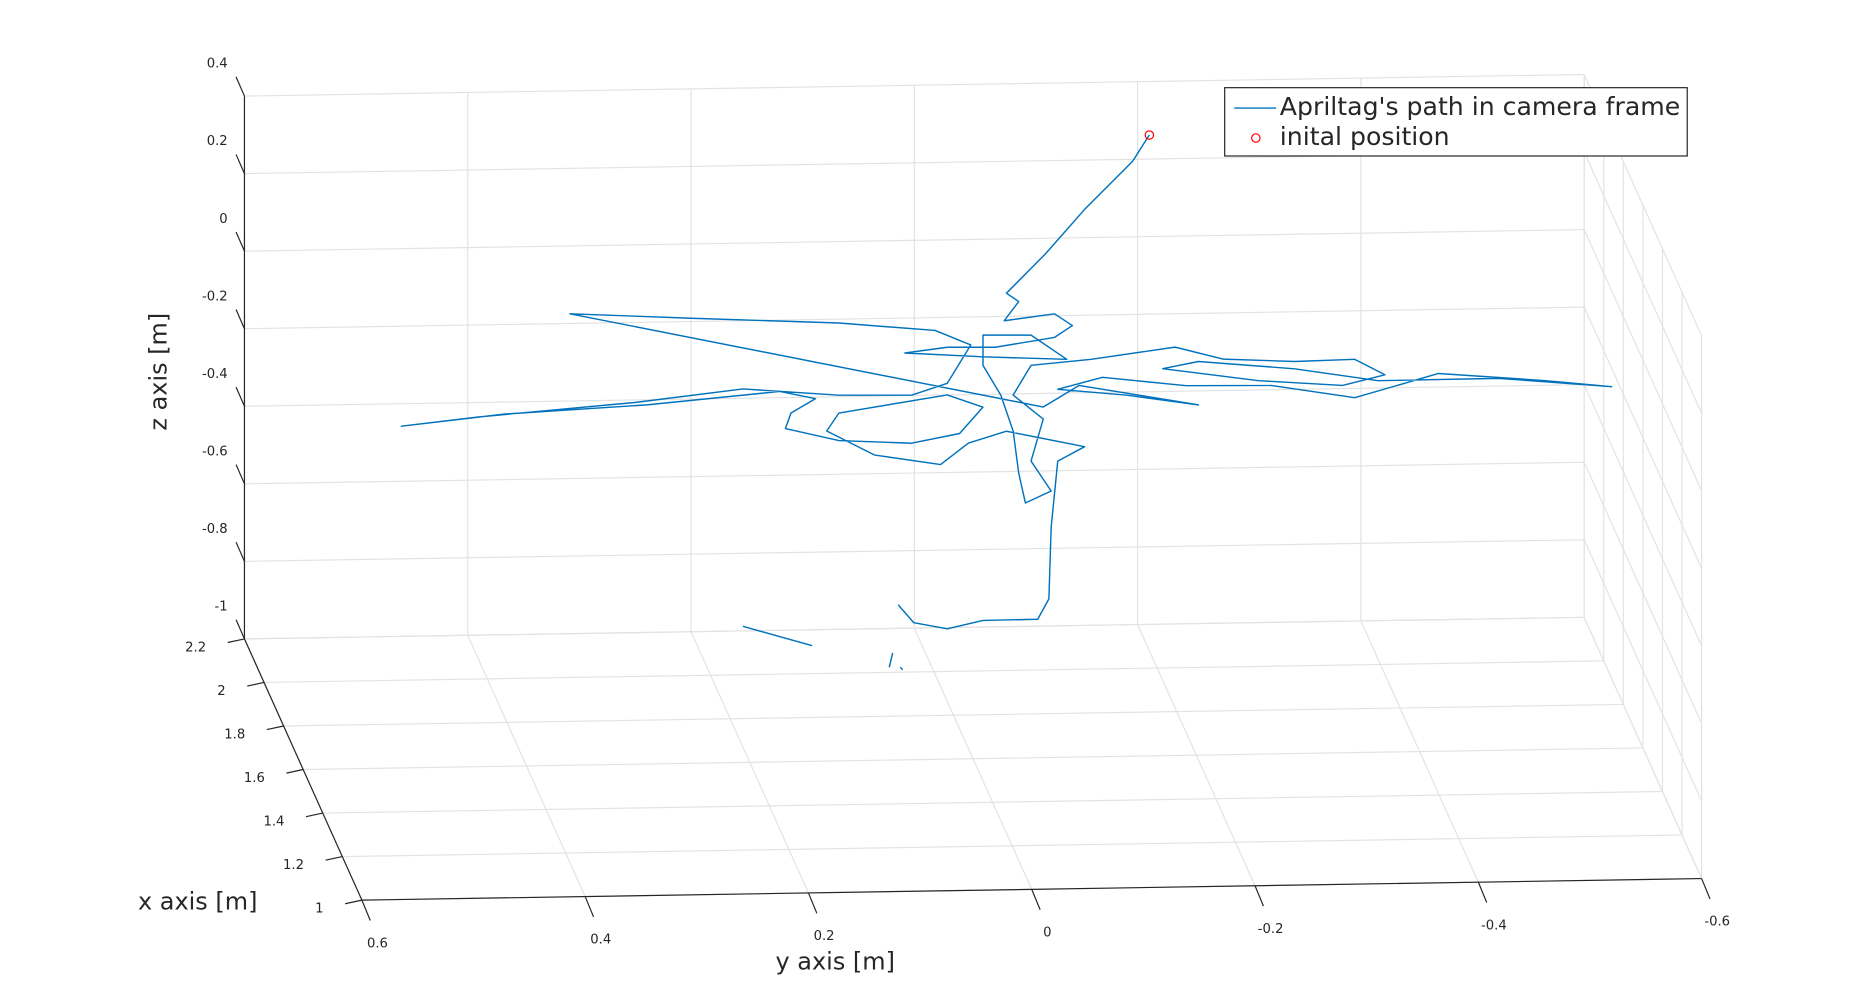 This screenshot has height=1001, width=1855. Describe the element at coordinates (158, 372) in the screenshot. I see `z-axis-label: z axis [m]` at that location.